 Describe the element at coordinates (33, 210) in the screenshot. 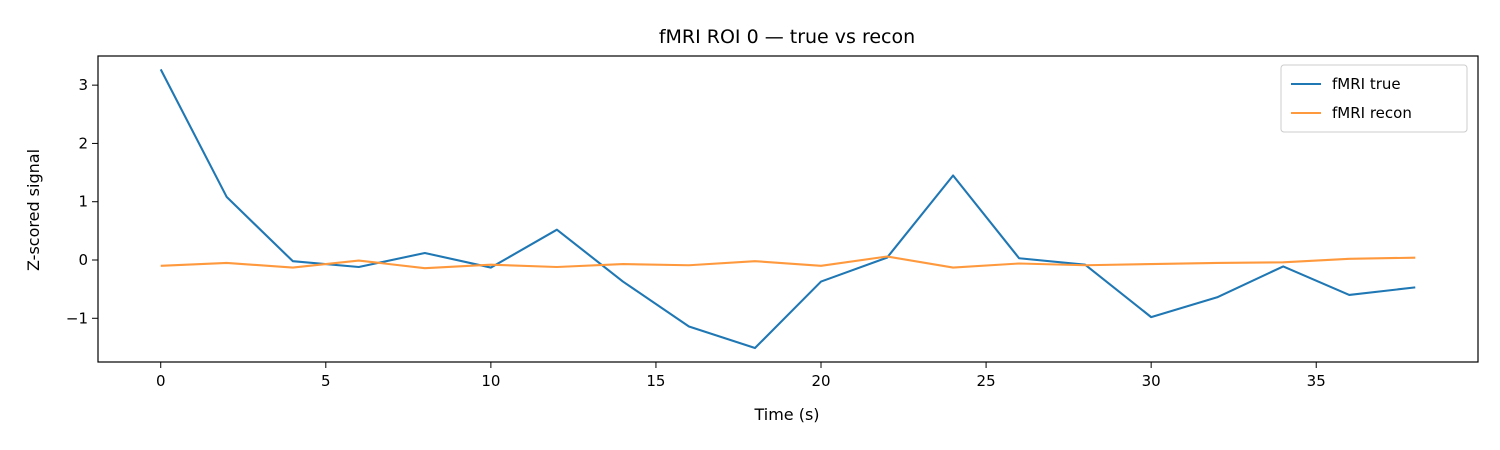

I see `y-axis-label: Z-scored signal` at that location.